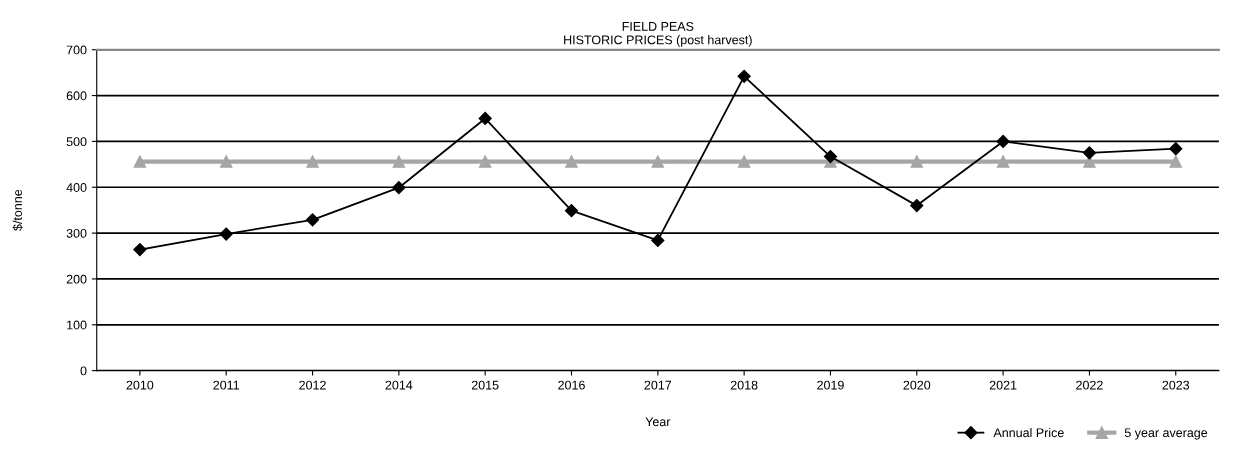 This screenshot has height=452, width=1240. I want to click on x-tick-label: 2023, so click(1176, 385).